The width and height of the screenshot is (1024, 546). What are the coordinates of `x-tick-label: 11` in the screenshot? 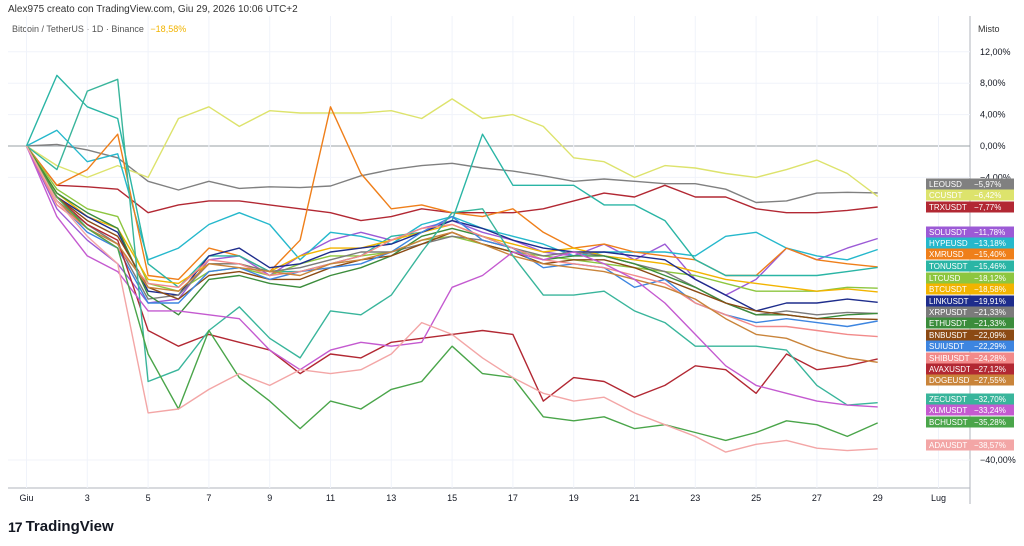 It's located at (330, 498).